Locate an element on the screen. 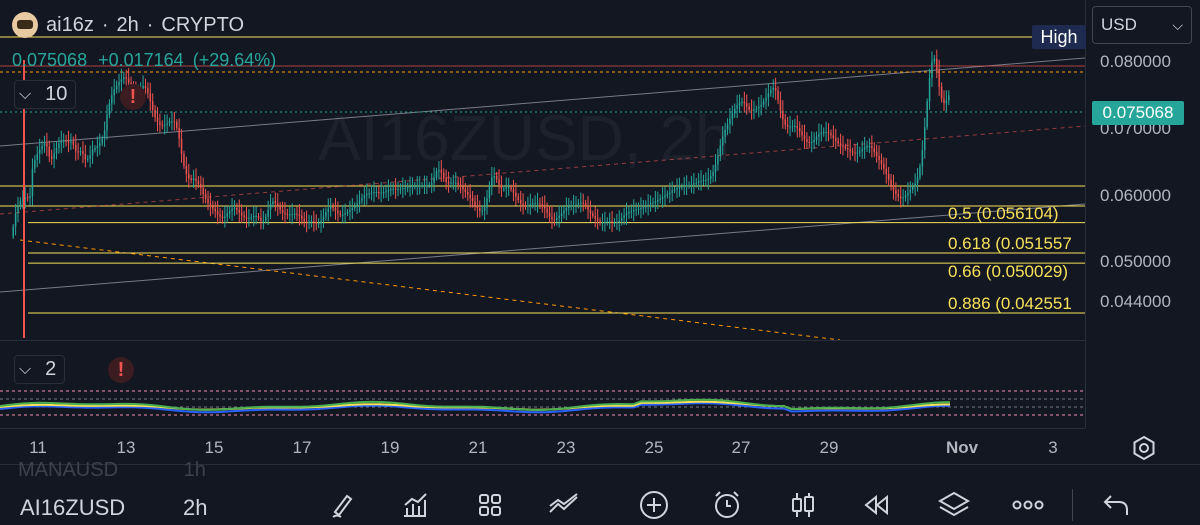  time-tick-label: Nov is located at coordinates (962, 447).